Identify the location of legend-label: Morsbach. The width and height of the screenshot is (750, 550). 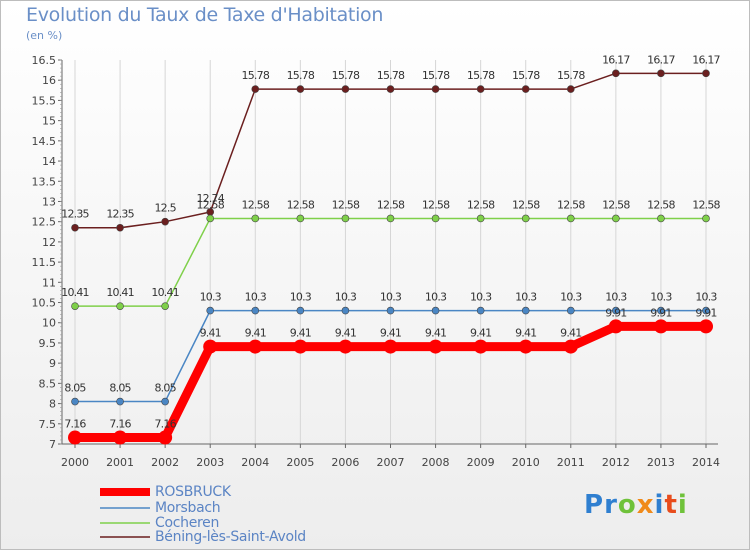
(188, 508).